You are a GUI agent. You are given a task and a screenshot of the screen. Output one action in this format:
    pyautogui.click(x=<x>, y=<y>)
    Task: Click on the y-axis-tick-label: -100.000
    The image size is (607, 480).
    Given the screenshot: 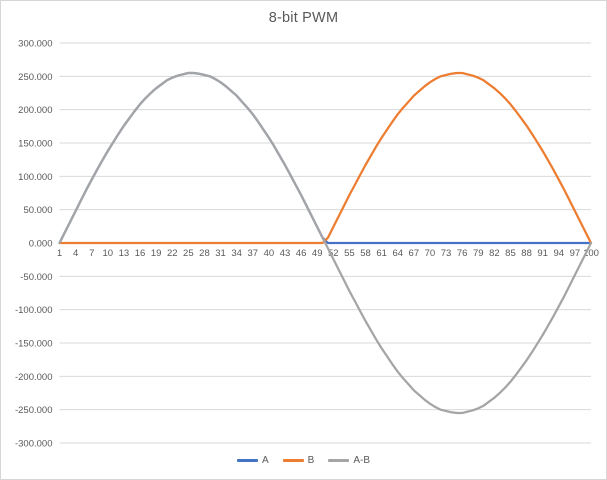 What is the action you would take?
    pyautogui.click(x=34, y=310)
    